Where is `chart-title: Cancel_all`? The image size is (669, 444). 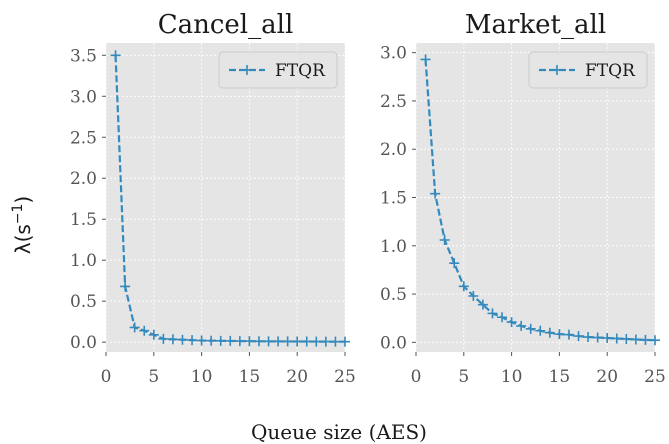
chart-title: Cancel_all is located at coordinates (226, 25).